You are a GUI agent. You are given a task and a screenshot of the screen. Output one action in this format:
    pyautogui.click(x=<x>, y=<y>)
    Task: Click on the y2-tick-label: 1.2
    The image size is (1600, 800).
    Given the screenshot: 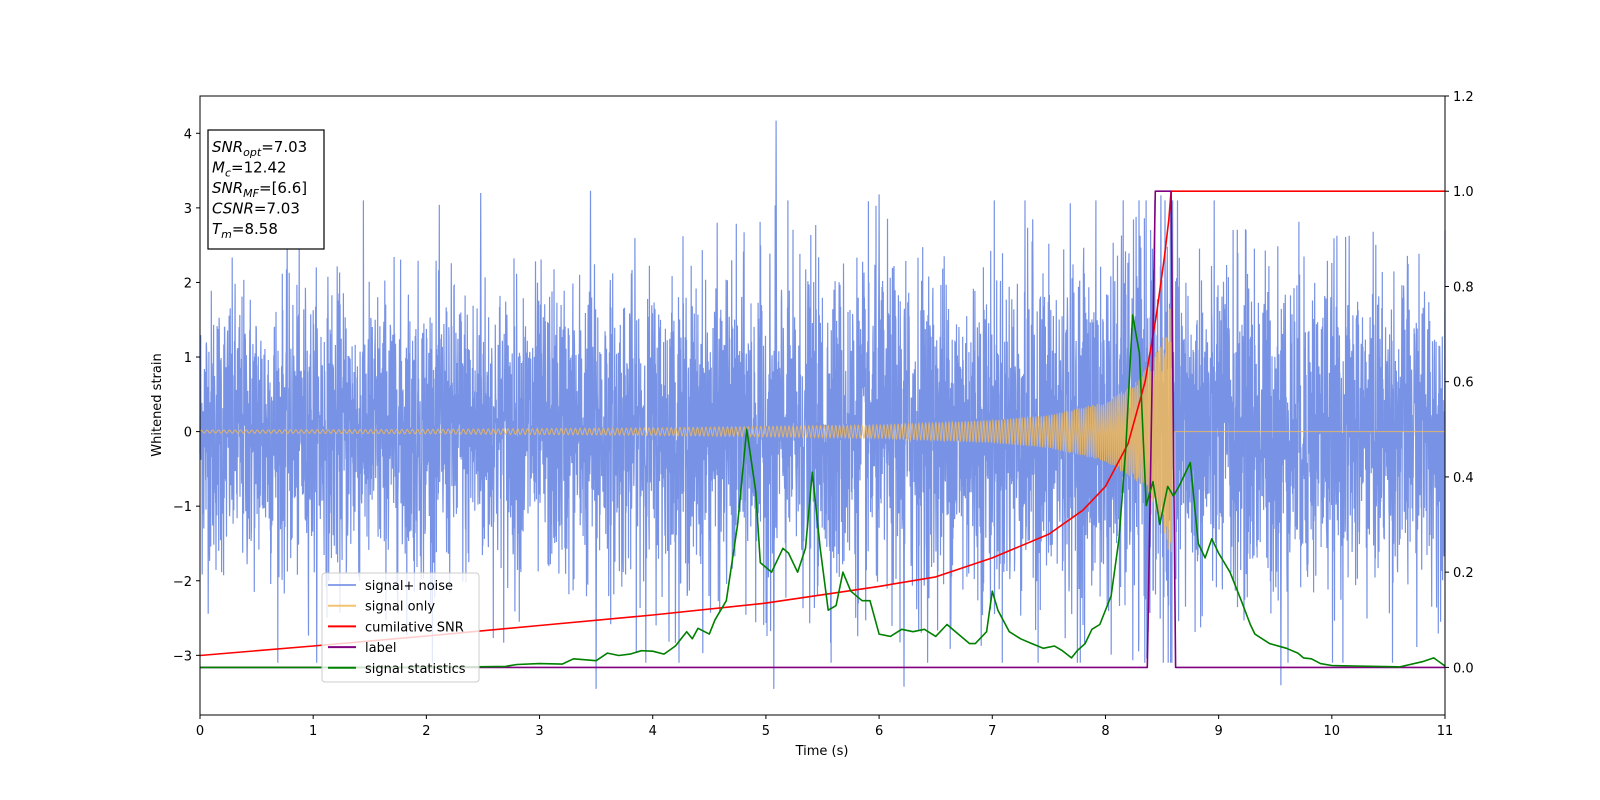 What is the action you would take?
    pyautogui.click(x=1463, y=97)
    